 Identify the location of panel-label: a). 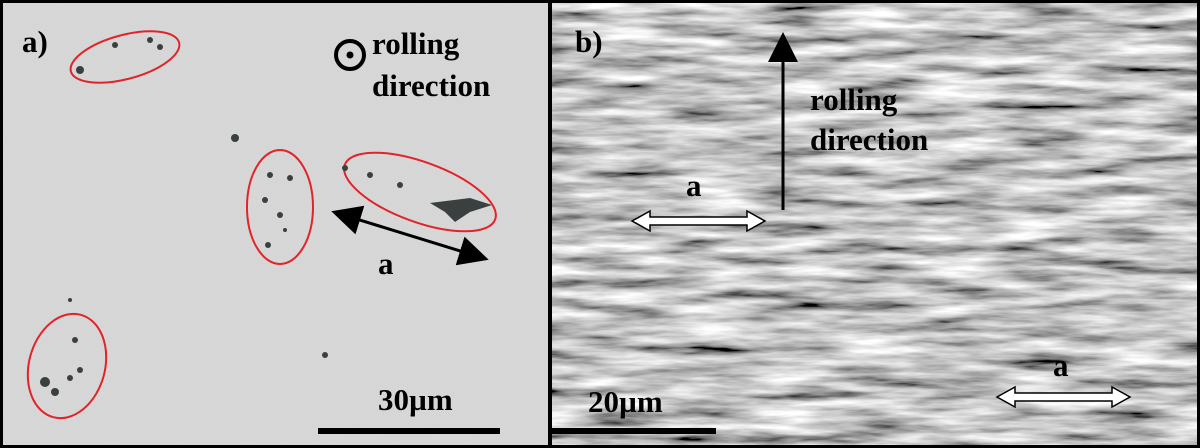
(35, 41).